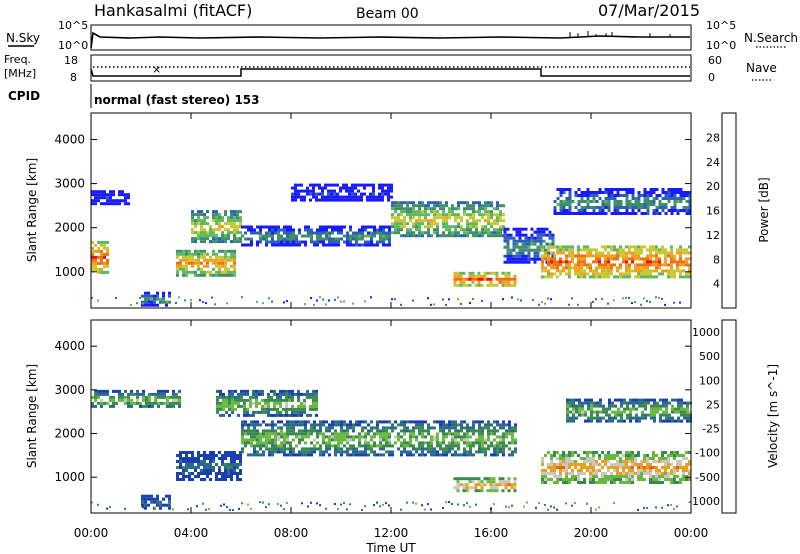 Image resolution: width=800 pixels, height=554 pixels. What do you see at coordinates (715, 60) in the screenshot?
I see `freq-right-tick-top: 60` at bounding box center [715, 60].